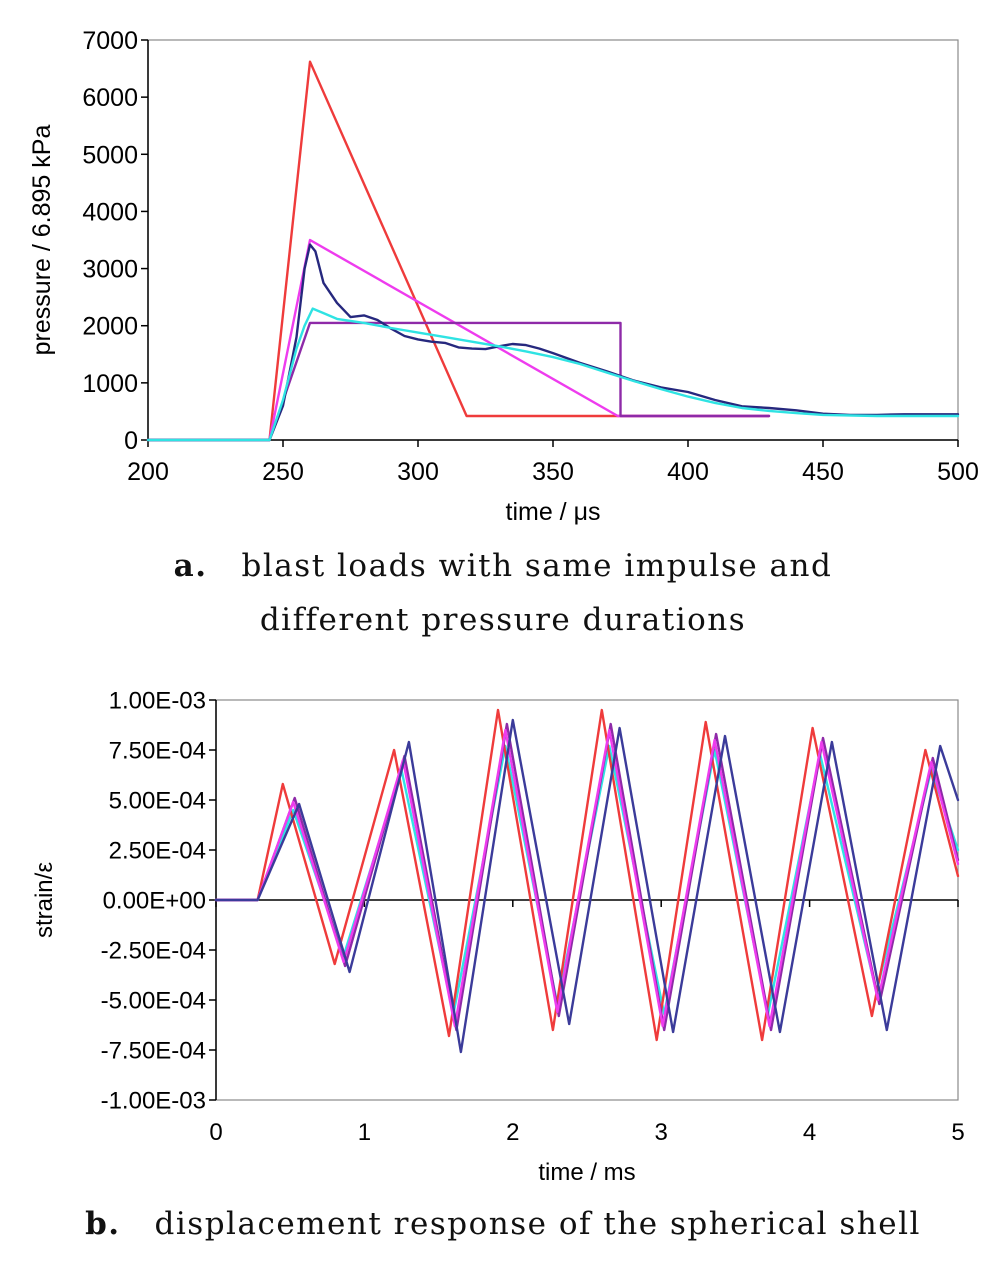 The width and height of the screenshot is (1006, 1264). I want to click on chart-b-x-tick-label: 1, so click(364, 1132).